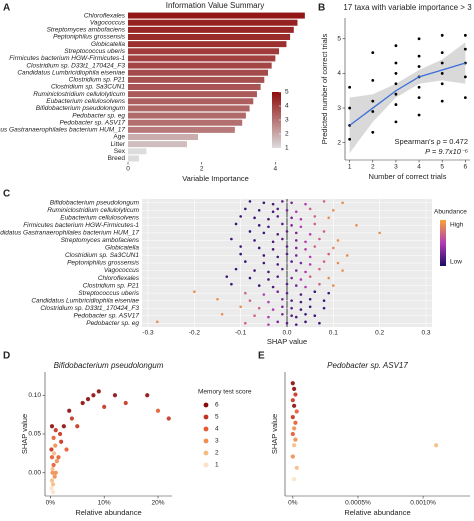 This screenshot has height=521, width=474. I want to click on panel-label: D, so click(6, 356).